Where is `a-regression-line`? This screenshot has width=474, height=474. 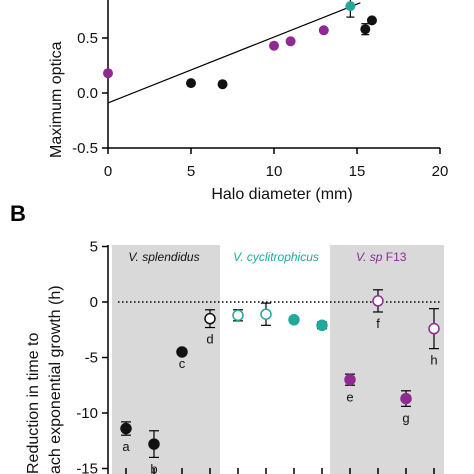
a-regression-line is located at coordinates (234, 53).